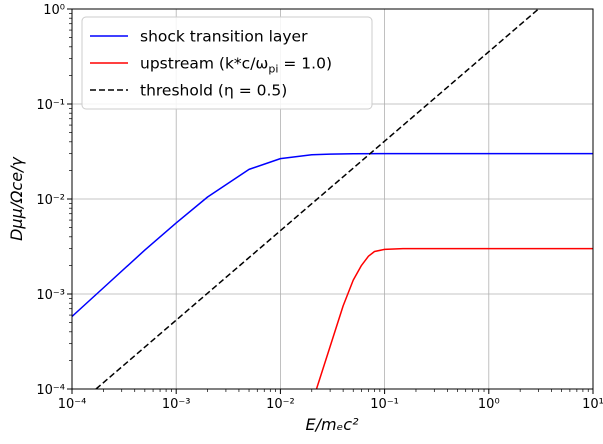 The height and width of the screenshot is (444, 603). What do you see at coordinates (50, 200) in the screenshot?
I see `y-tick-label: 10⁻²` at bounding box center [50, 200].